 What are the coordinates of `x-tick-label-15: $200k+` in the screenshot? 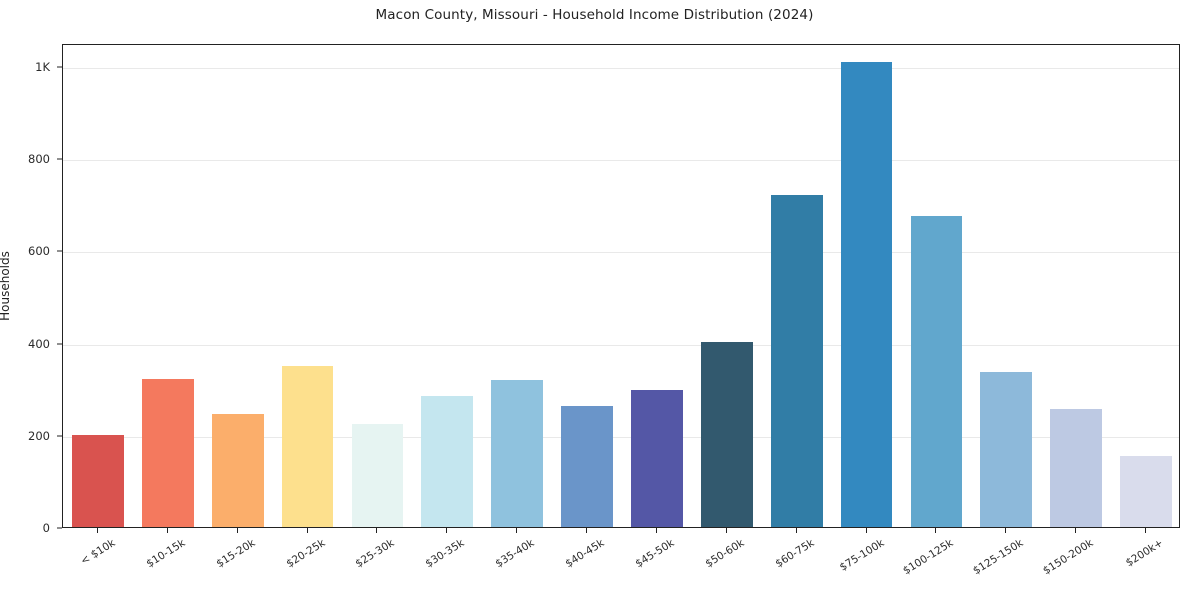 It's located at (1144, 553).